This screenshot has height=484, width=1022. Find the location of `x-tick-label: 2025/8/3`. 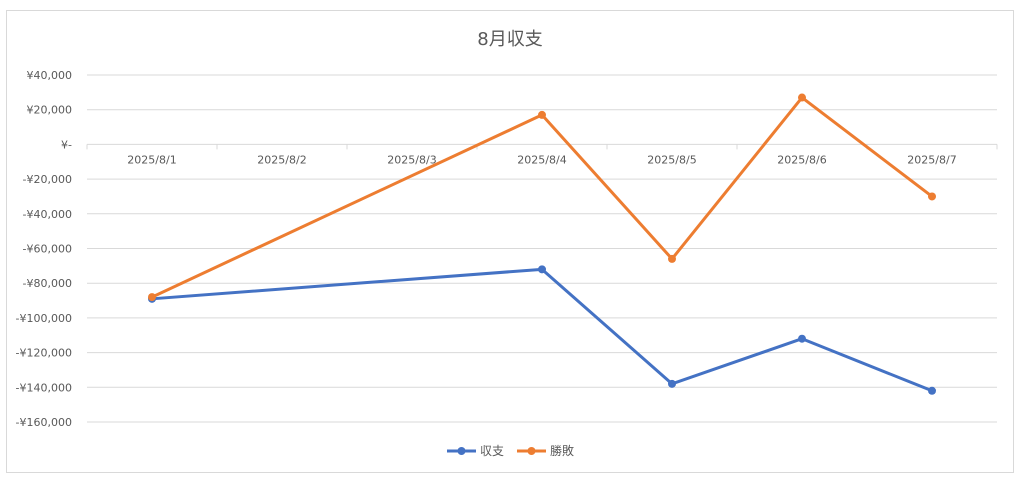

x-tick-label: 2025/8/3 is located at coordinates (411, 159).